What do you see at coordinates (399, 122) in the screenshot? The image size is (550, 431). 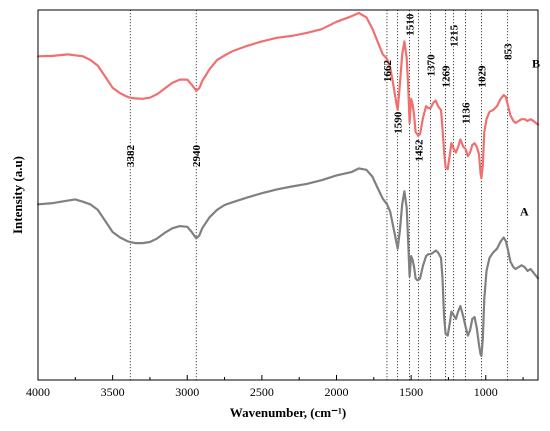 I see `peak-label-B-1590: 1590` at bounding box center [399, 122].